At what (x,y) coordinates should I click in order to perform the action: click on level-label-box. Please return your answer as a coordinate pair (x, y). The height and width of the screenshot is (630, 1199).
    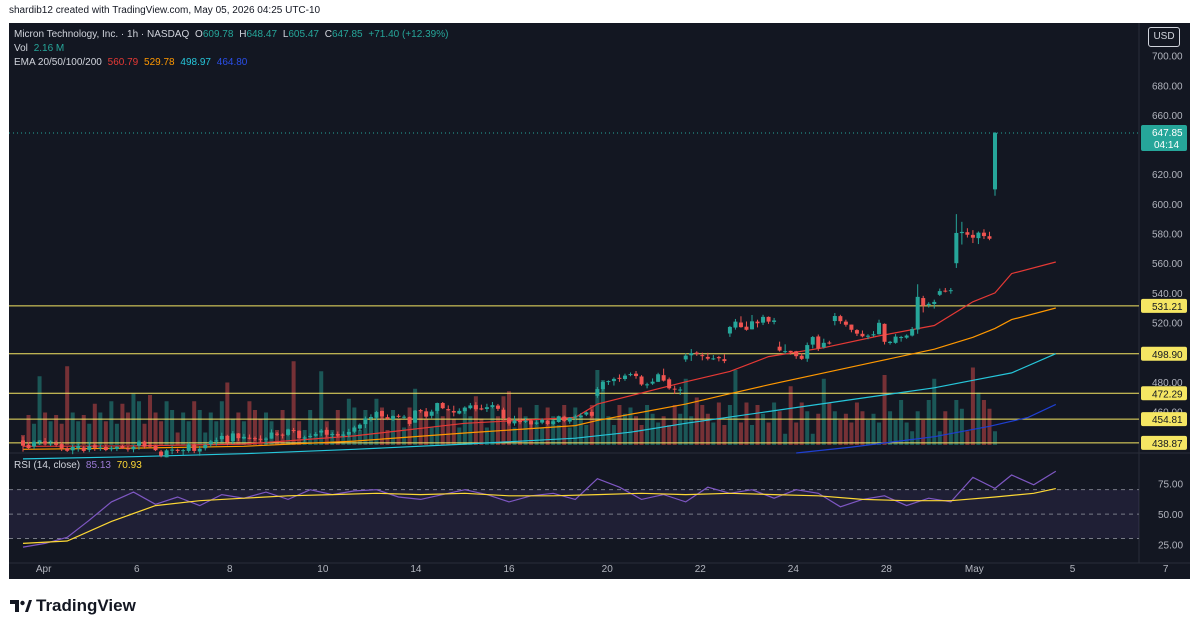
    Looking at the image, I should click on (1164, 353).